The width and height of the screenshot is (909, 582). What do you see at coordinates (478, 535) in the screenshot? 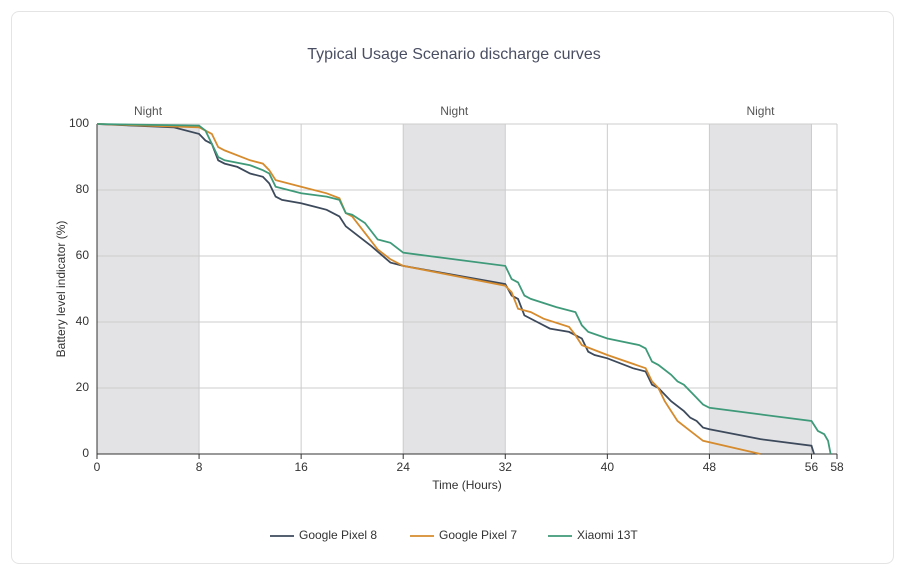
I see `legend-label: Google Pixel 7` at bounding box center [478, 535].